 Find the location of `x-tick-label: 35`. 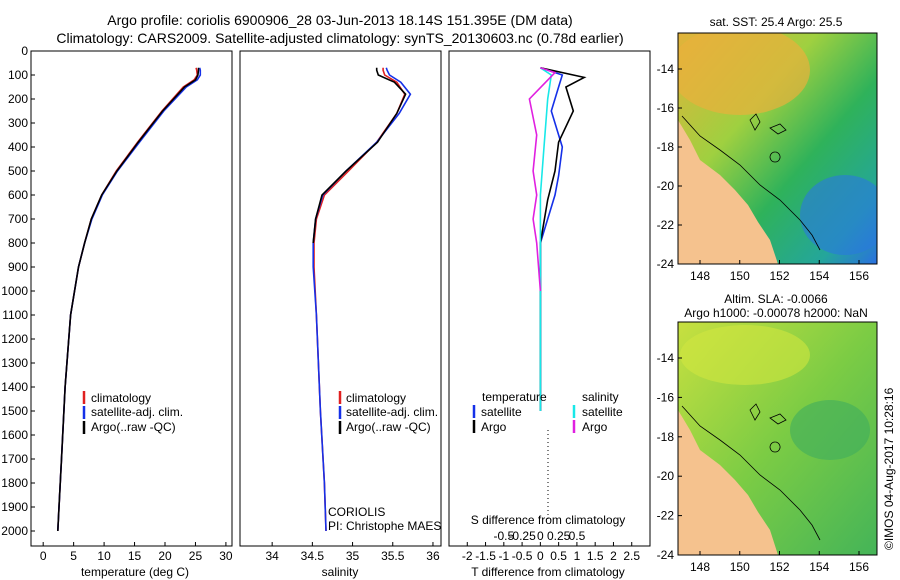

x-tick-label: 35 is located at coordinates (353, 556).